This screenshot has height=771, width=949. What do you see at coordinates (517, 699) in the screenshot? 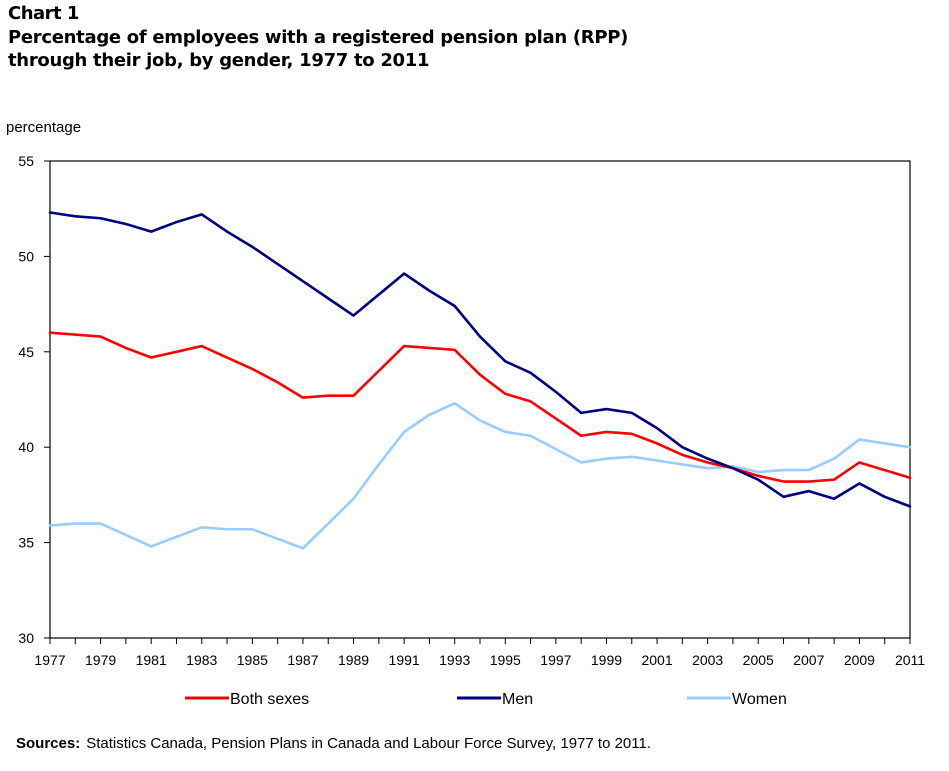
I see `legend-label-men: Men` at bounding box center [517, 699].